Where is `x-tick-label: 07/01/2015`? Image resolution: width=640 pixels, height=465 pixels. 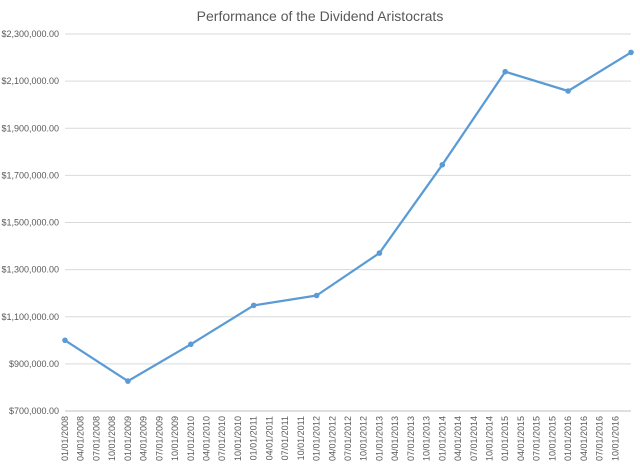 x-tick-label: 07/01/2015 is located at coordinates (537, 438).